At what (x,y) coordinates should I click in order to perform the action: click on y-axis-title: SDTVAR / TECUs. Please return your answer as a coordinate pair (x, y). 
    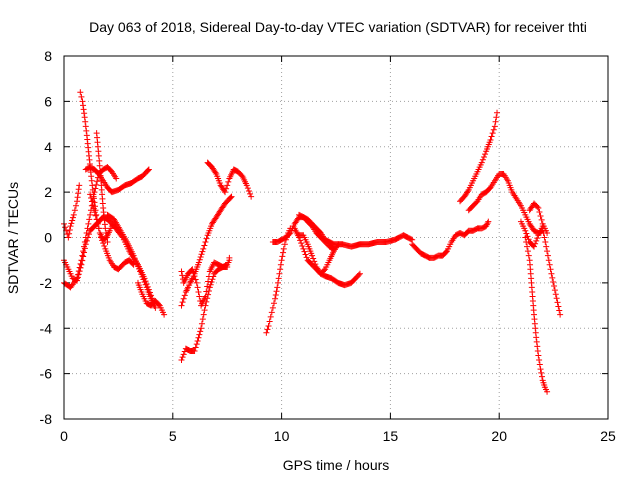
    Looking at the image, I should click on (13, 238).